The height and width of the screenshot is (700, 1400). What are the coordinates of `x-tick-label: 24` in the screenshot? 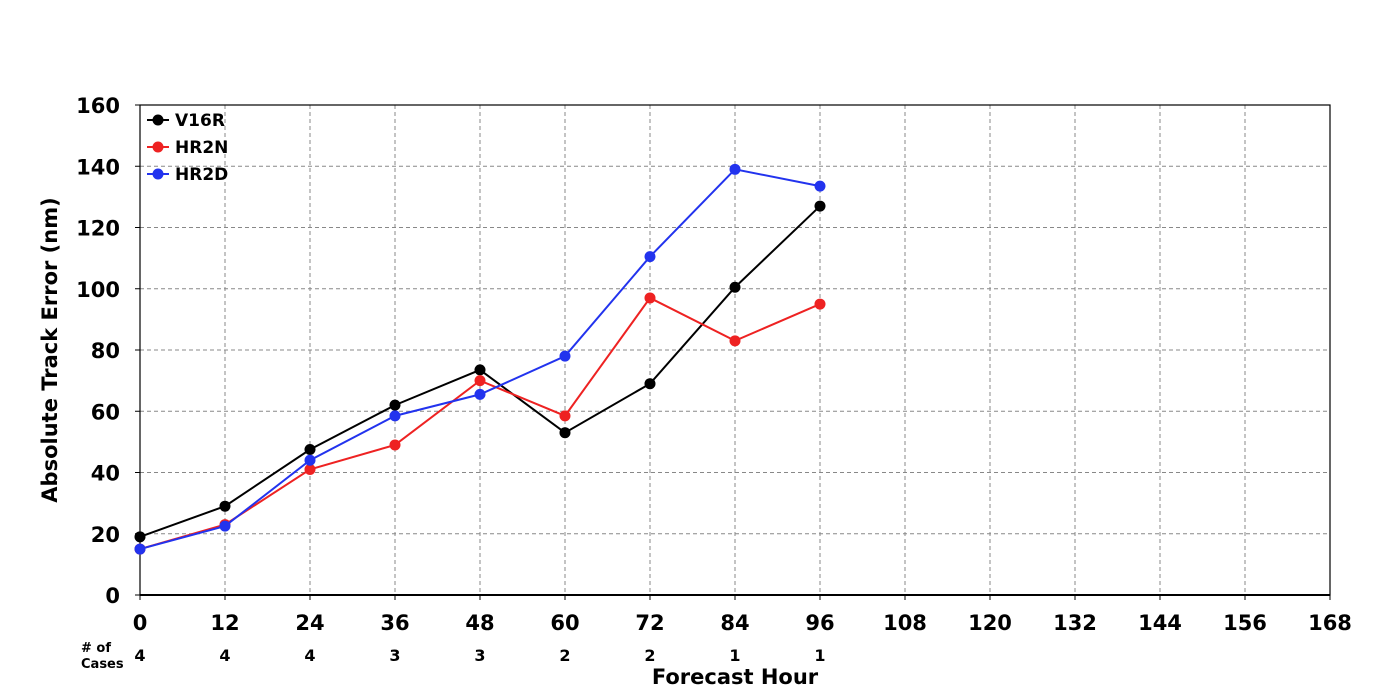 It's located at (309, 623).